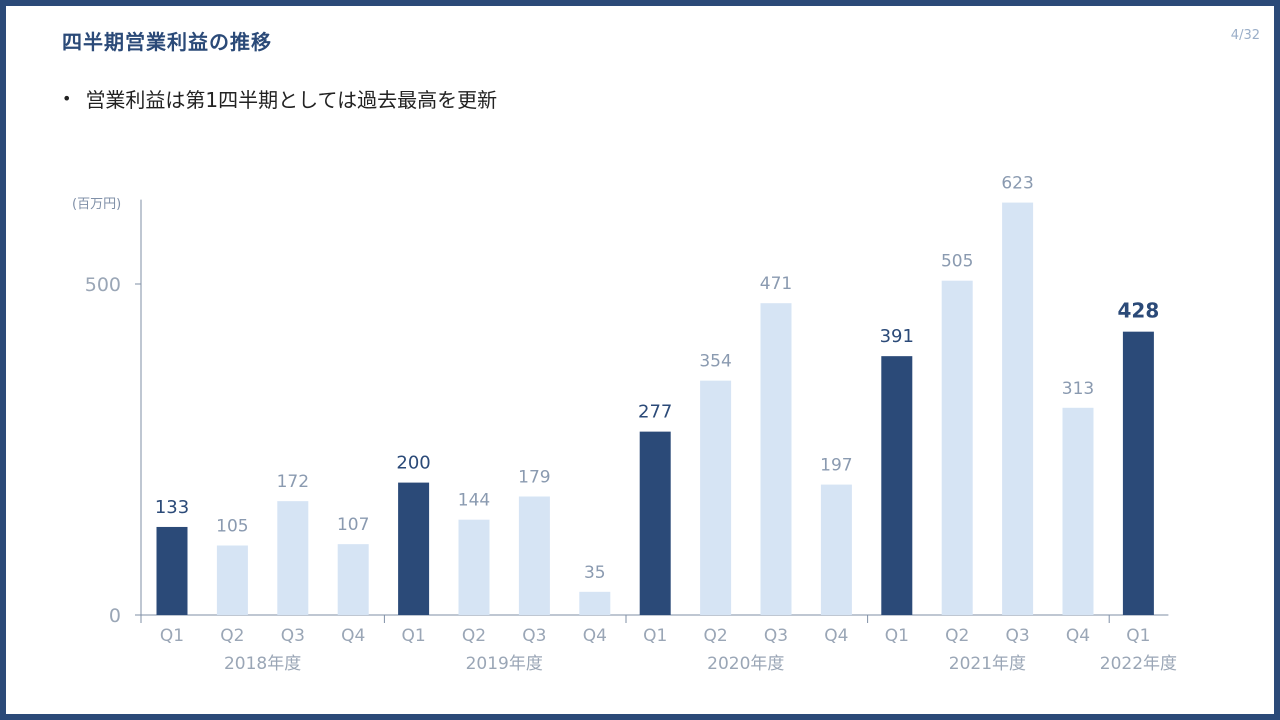 Image resolution: width=1280 pixels, height=720 pixels. Describe the element at coordinates (262, 664) in the screenshot. I see `year-label: 2018年度` at that location.